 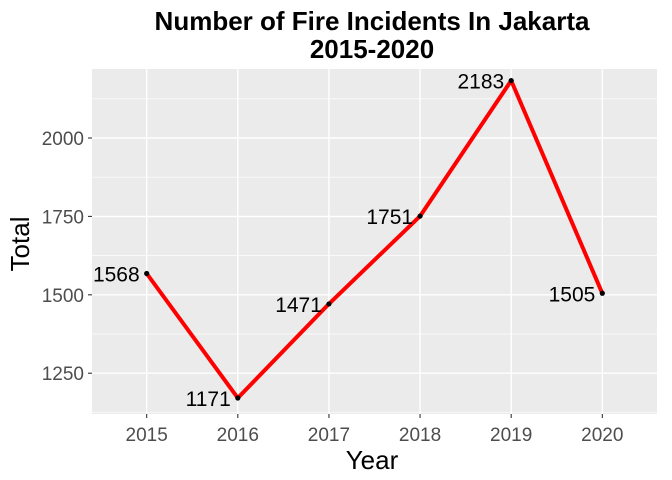 What do you see at coordinates (238, 435) in the screenshot?
I see `x-tick-label-2016: 2016` at bounding box center [238, 435].